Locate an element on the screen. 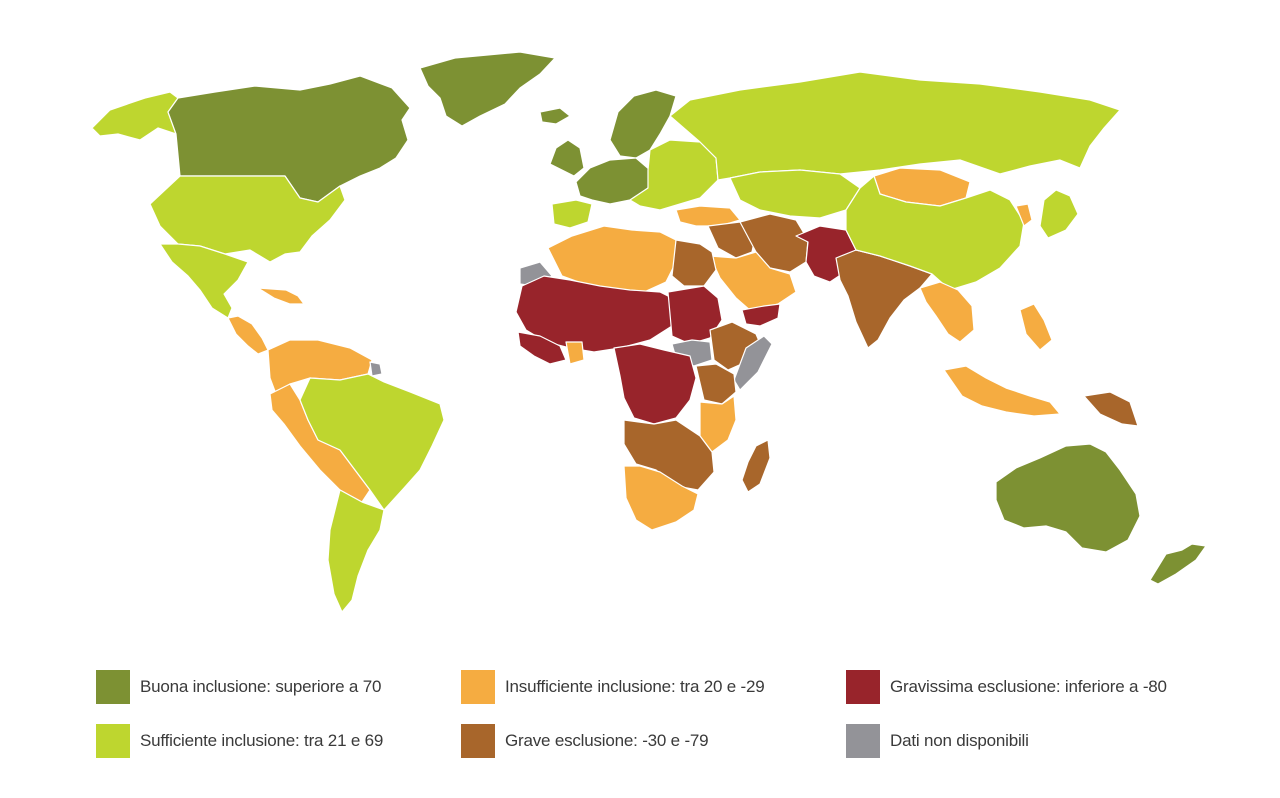 Image resolution: width=1280 pixels, height=798 pixels. region-iceland is located at coordinates (555, 116).